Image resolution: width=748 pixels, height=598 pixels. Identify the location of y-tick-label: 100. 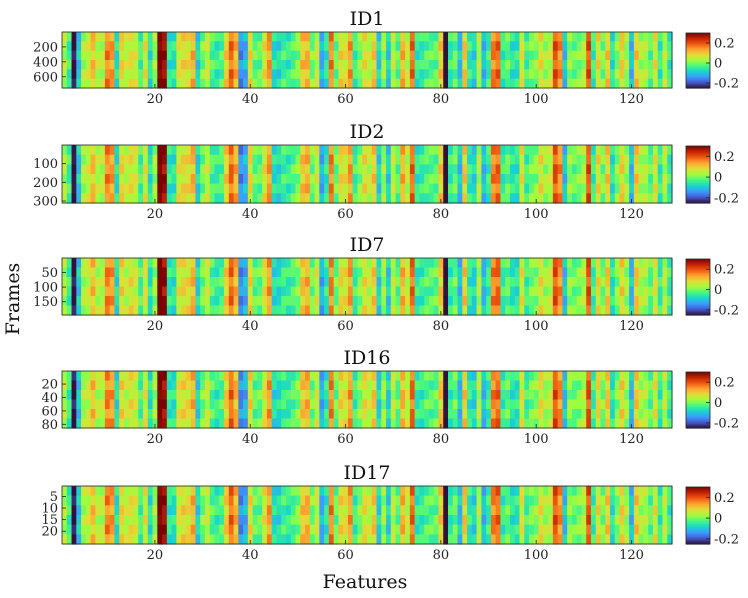
(45, 288).